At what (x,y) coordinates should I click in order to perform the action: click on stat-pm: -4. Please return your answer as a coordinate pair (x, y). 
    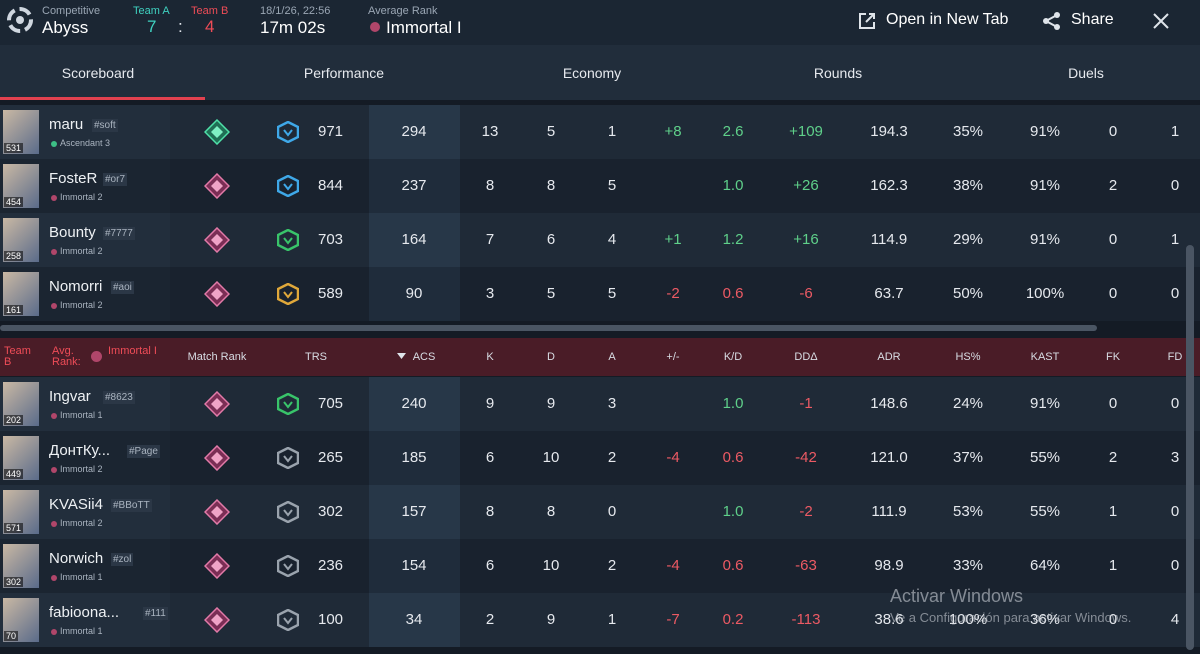
    Looking at the image, I should click on (673, 565).